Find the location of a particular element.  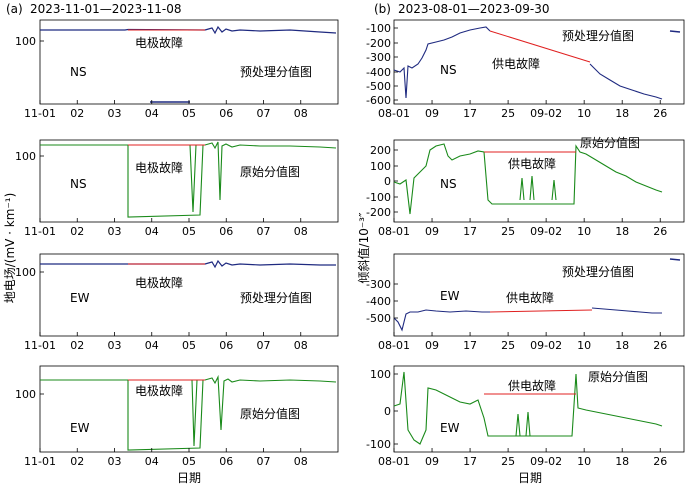

y-tick-label: 0 is located at coordinates (387, 181).